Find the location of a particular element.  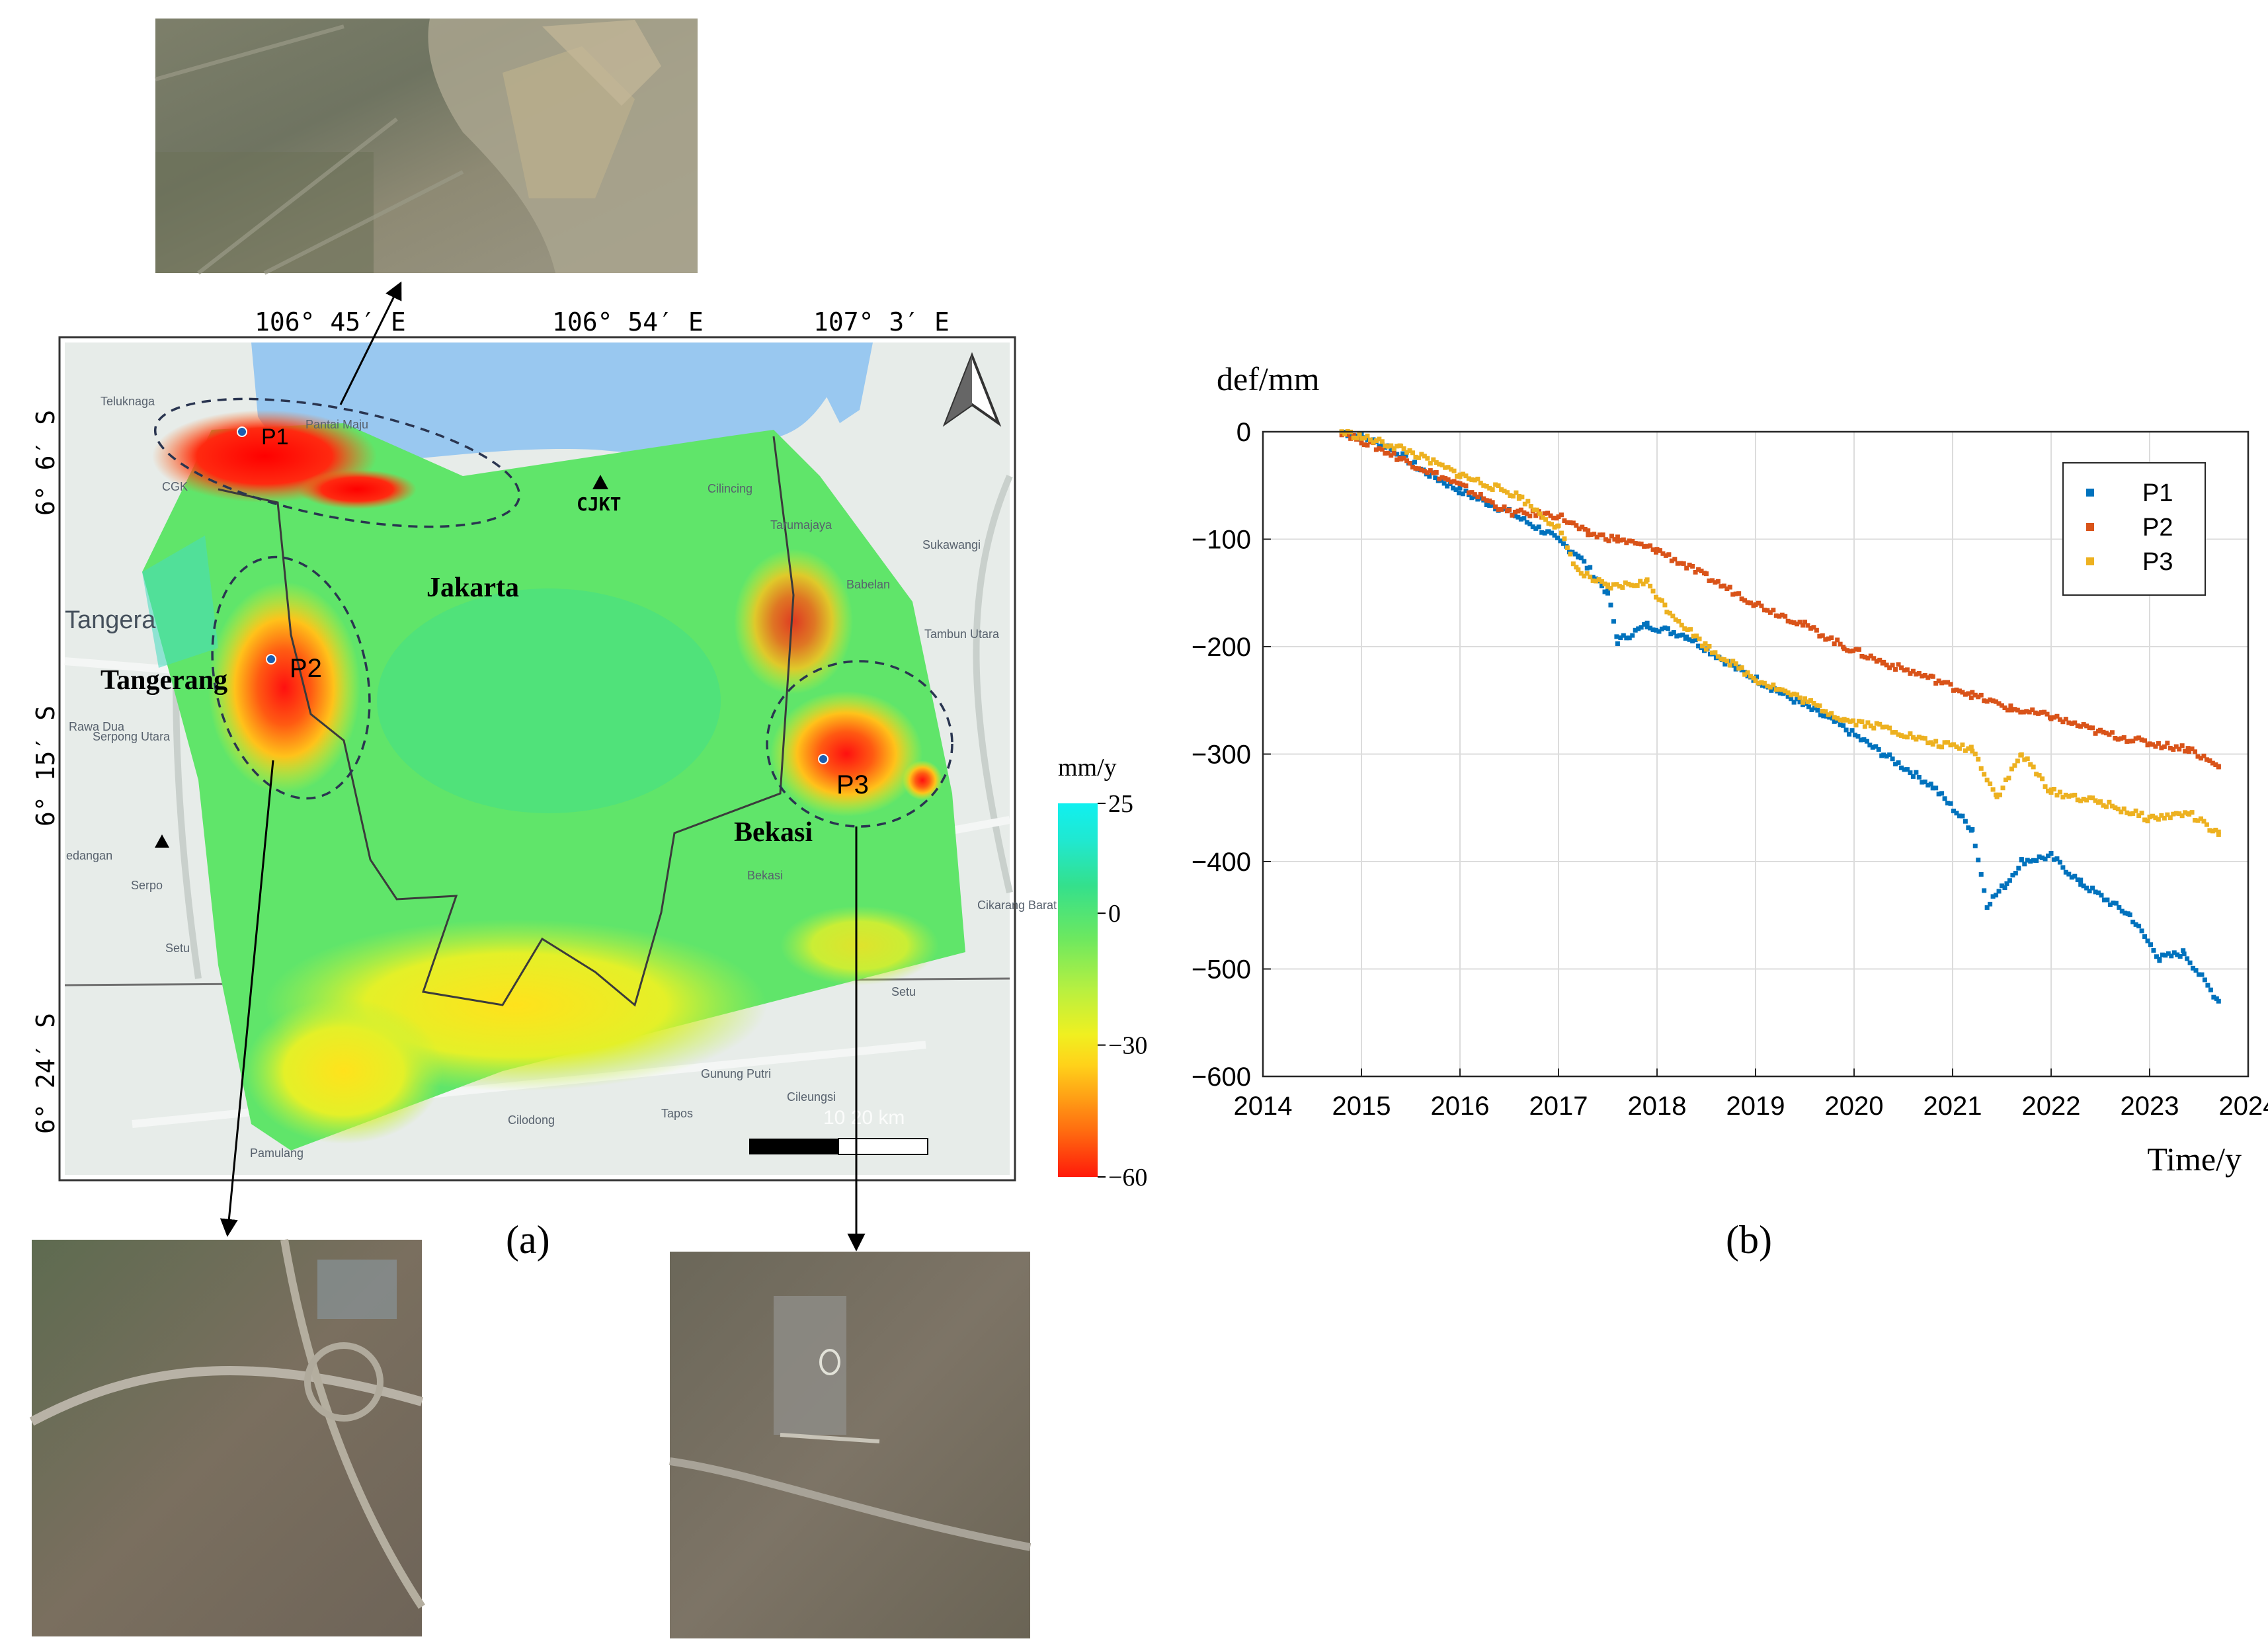

y-tick-label: −600 is located at coordinates (1222, 1077).